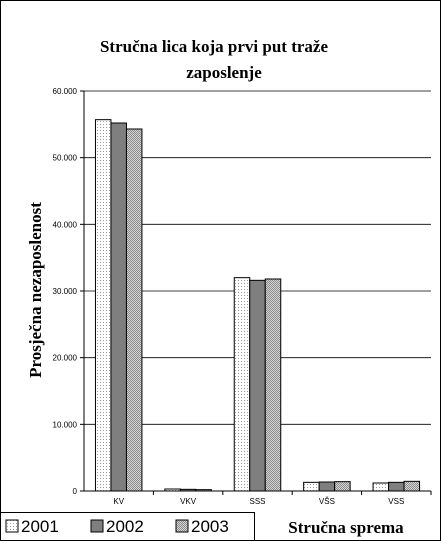 The image size is (441, 541). Describe the element at coordinates (40, 526) in the screenshot. I see `legend-label-2001: 2001` at that location.